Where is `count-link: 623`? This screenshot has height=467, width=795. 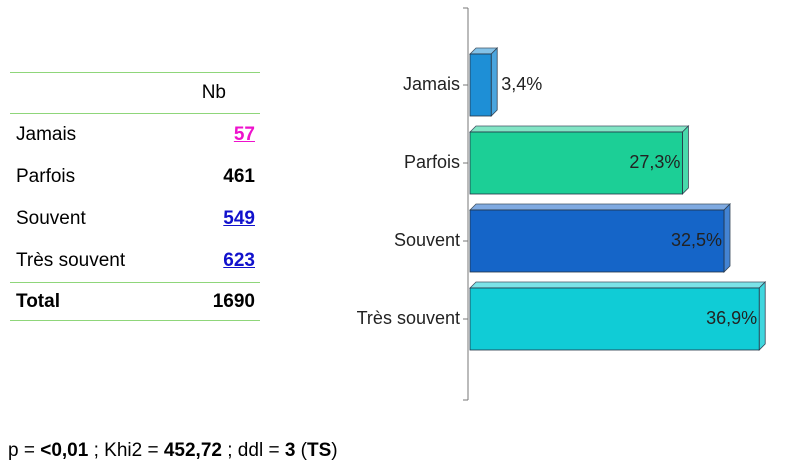
count-link: 623 is located at coordinates (239, 260).